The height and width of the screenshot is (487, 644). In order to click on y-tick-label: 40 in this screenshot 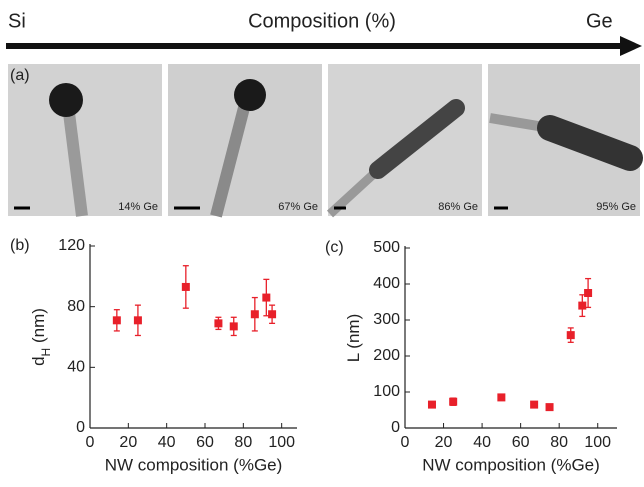, I will do `click(76, 367)`.